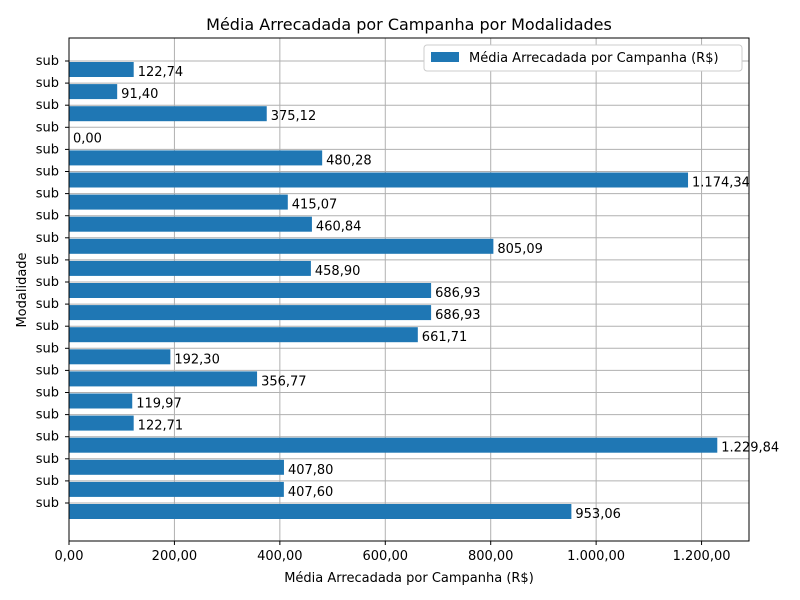 The height and width of the screenshot is (600, 800). Describe the element at coordinates (294, 116) in the screenshot. I see `bar-value-label: 375,12` at that location.